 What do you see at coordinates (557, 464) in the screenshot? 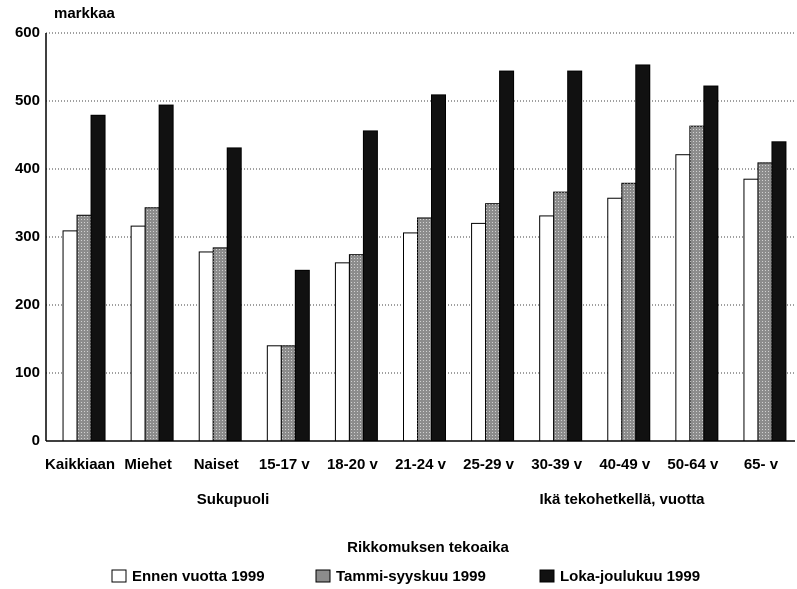
I see `x-tick-label: 30-39 v` at bounding box center [557, 464].